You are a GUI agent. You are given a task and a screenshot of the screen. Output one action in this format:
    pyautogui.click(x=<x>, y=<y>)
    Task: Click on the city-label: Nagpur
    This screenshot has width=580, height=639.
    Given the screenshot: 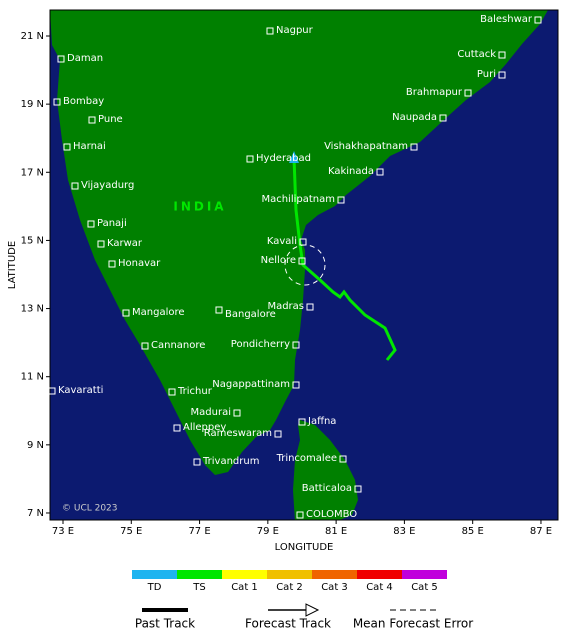 What is the action you would take?
    pyautogui.click(x=295, y=30)
    